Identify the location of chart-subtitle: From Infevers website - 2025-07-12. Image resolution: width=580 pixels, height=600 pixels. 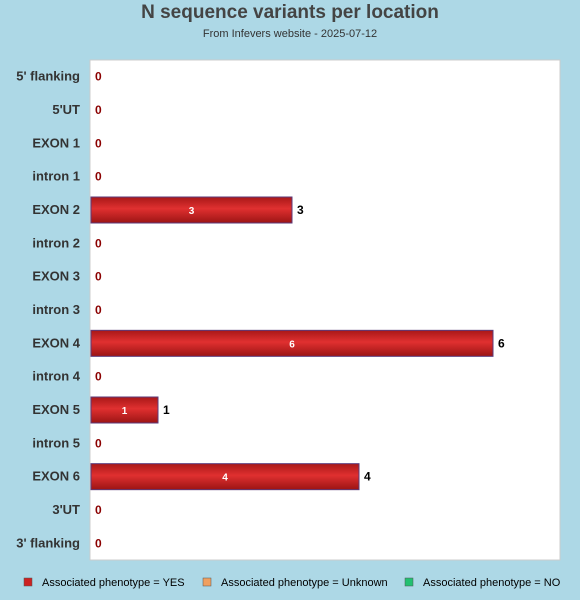
(290, 34).